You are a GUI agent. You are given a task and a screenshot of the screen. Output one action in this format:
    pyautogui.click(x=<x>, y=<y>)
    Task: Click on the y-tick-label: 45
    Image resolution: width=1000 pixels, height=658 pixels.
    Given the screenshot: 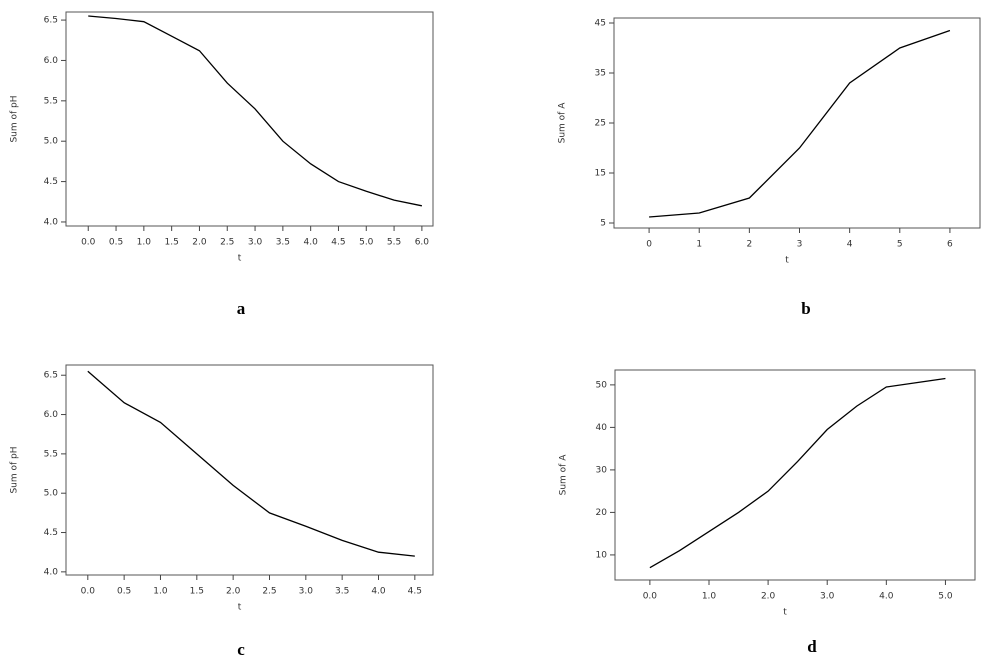 What is the action you would take?
    pyautogui.click(x=600, y=24)
    